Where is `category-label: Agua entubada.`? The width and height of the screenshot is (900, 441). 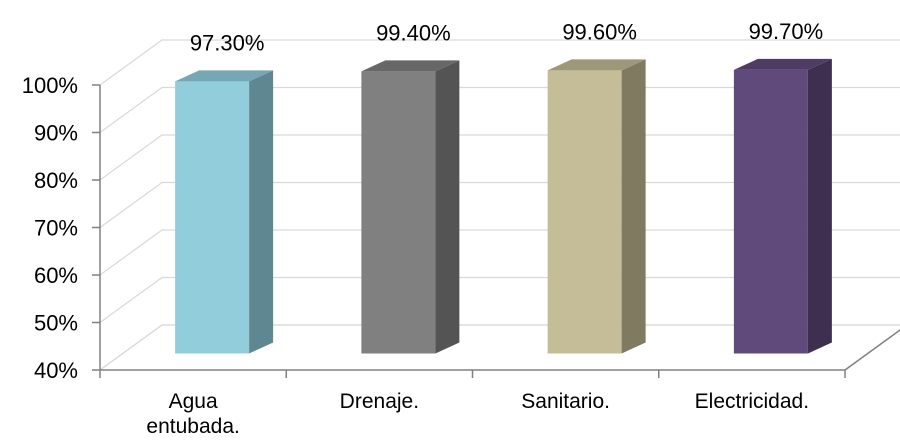
category-label: Agua entubada. is located at coordinates (192, 414).